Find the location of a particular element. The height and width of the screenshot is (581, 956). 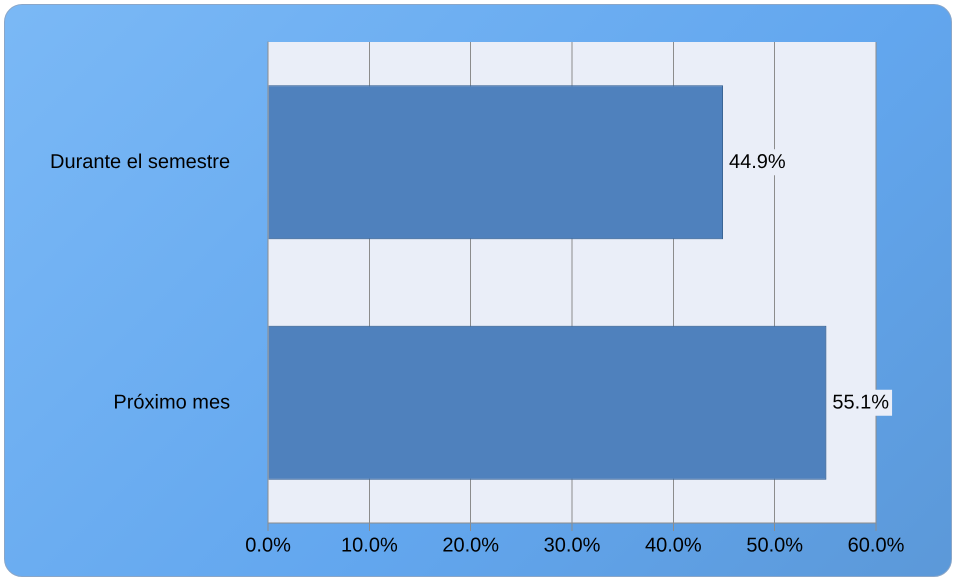

data-label: 55.1% is located at coordinates (861, 402).